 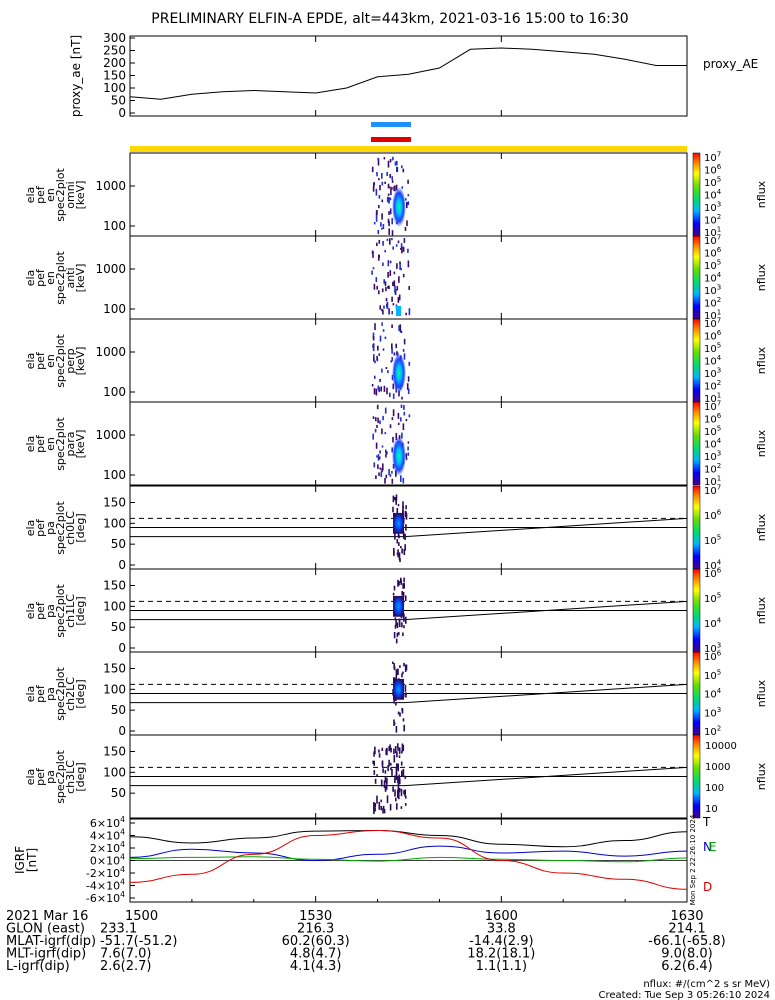 What do you see at coordinates (408, 277) in the screenshot?
I see `spec-panel-frame-spec_anti` at bounding box center [408, 277].